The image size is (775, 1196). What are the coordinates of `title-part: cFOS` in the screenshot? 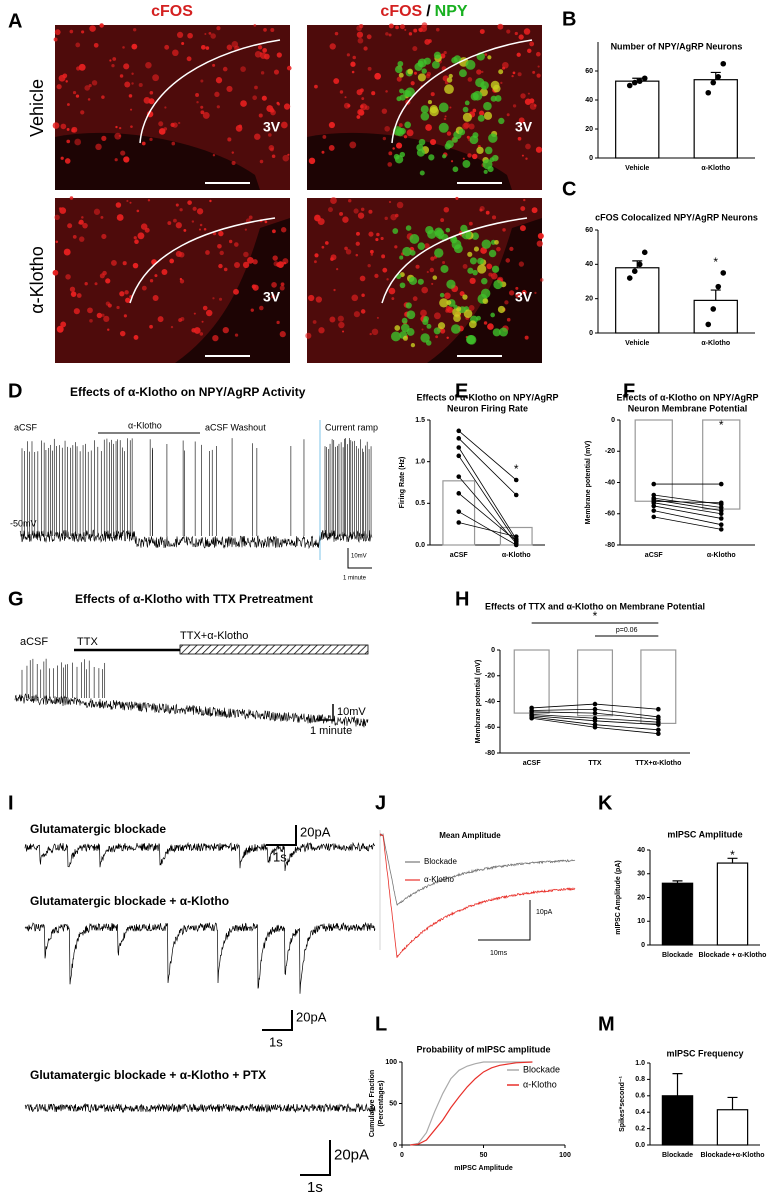 It's located at (401, 11).